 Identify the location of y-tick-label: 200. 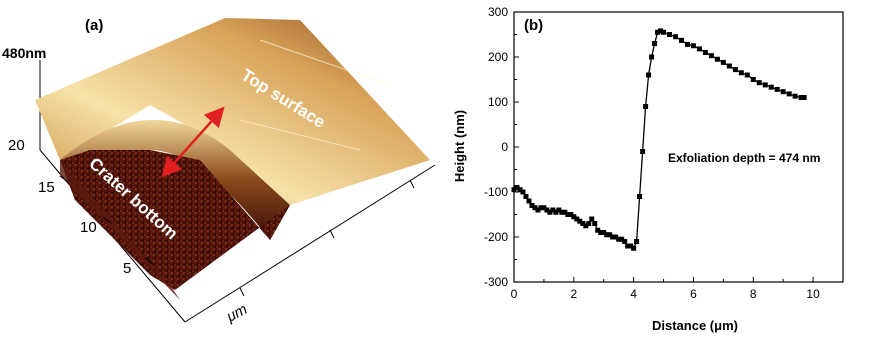
(498, 57).